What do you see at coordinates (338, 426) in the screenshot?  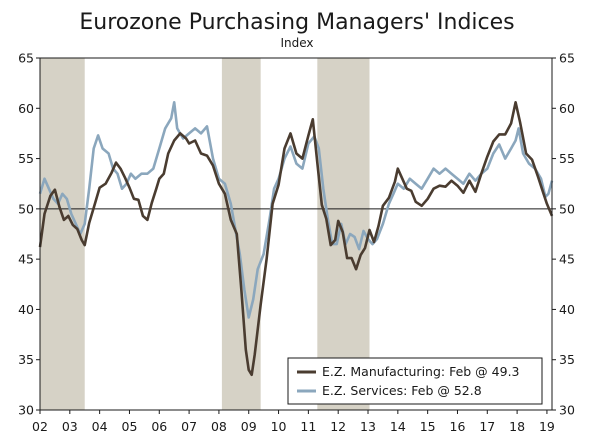 I see `x-tick-label: 12` at bounding box center [338, 426].